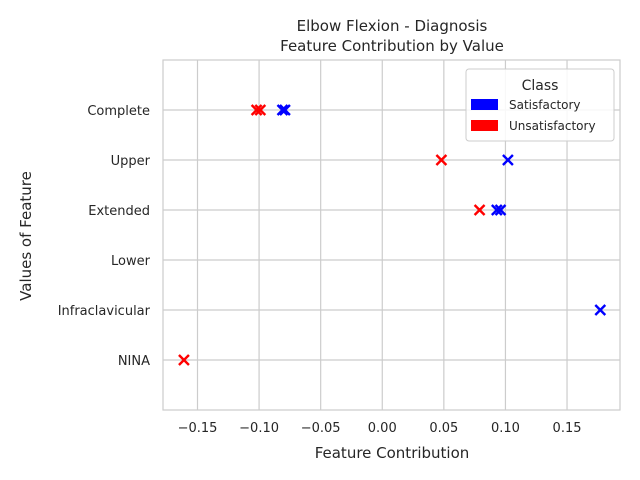 This screenshot has height=480, width=640. I want to click on y-tick-label: Upper, so click(131, 161).